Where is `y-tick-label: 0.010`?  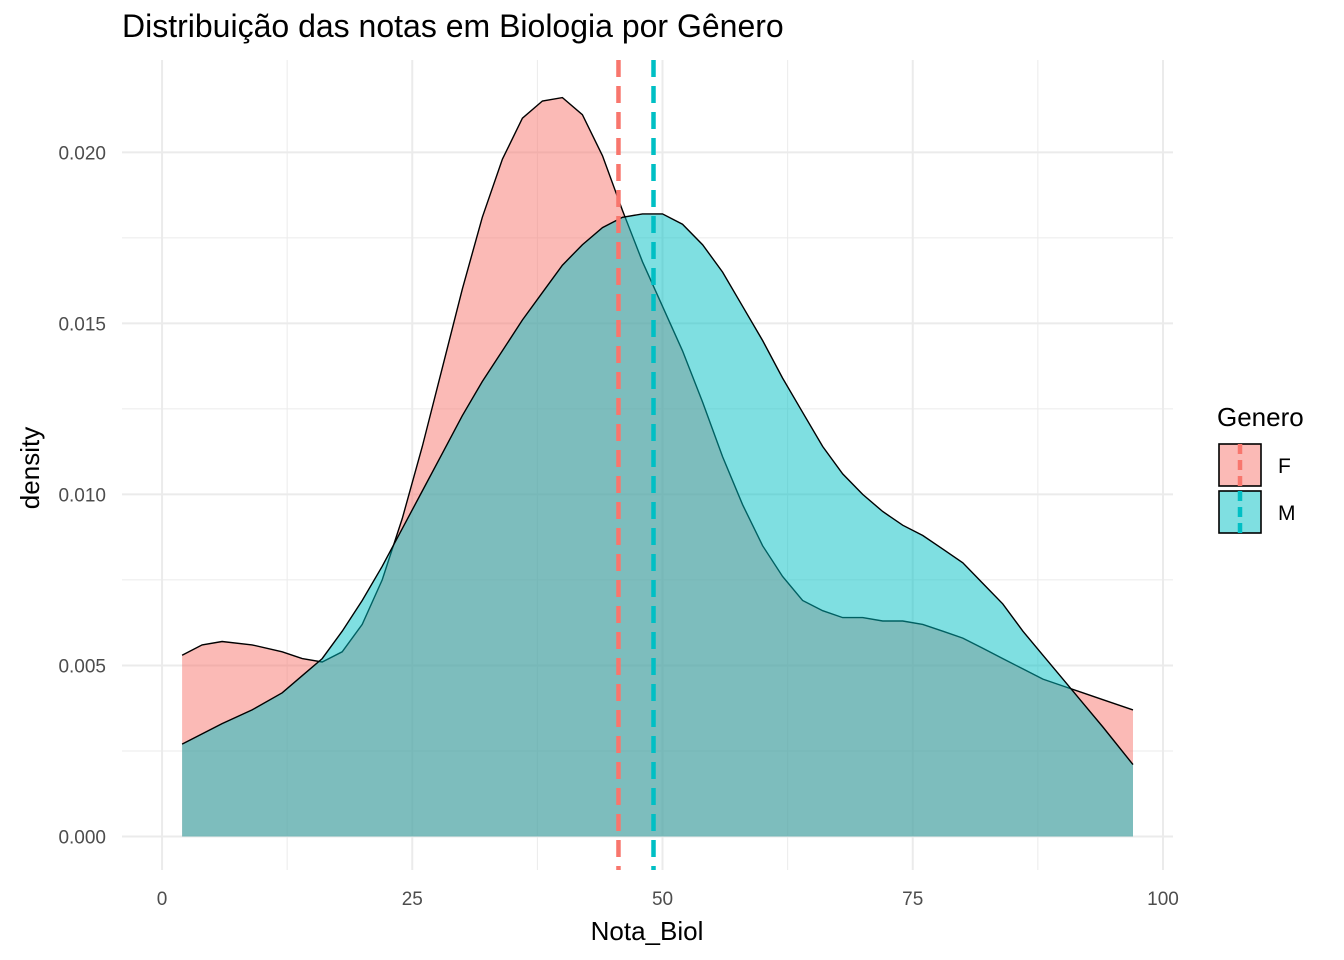 y-tick-label: 0.010 is located at coordinates (82, 495).